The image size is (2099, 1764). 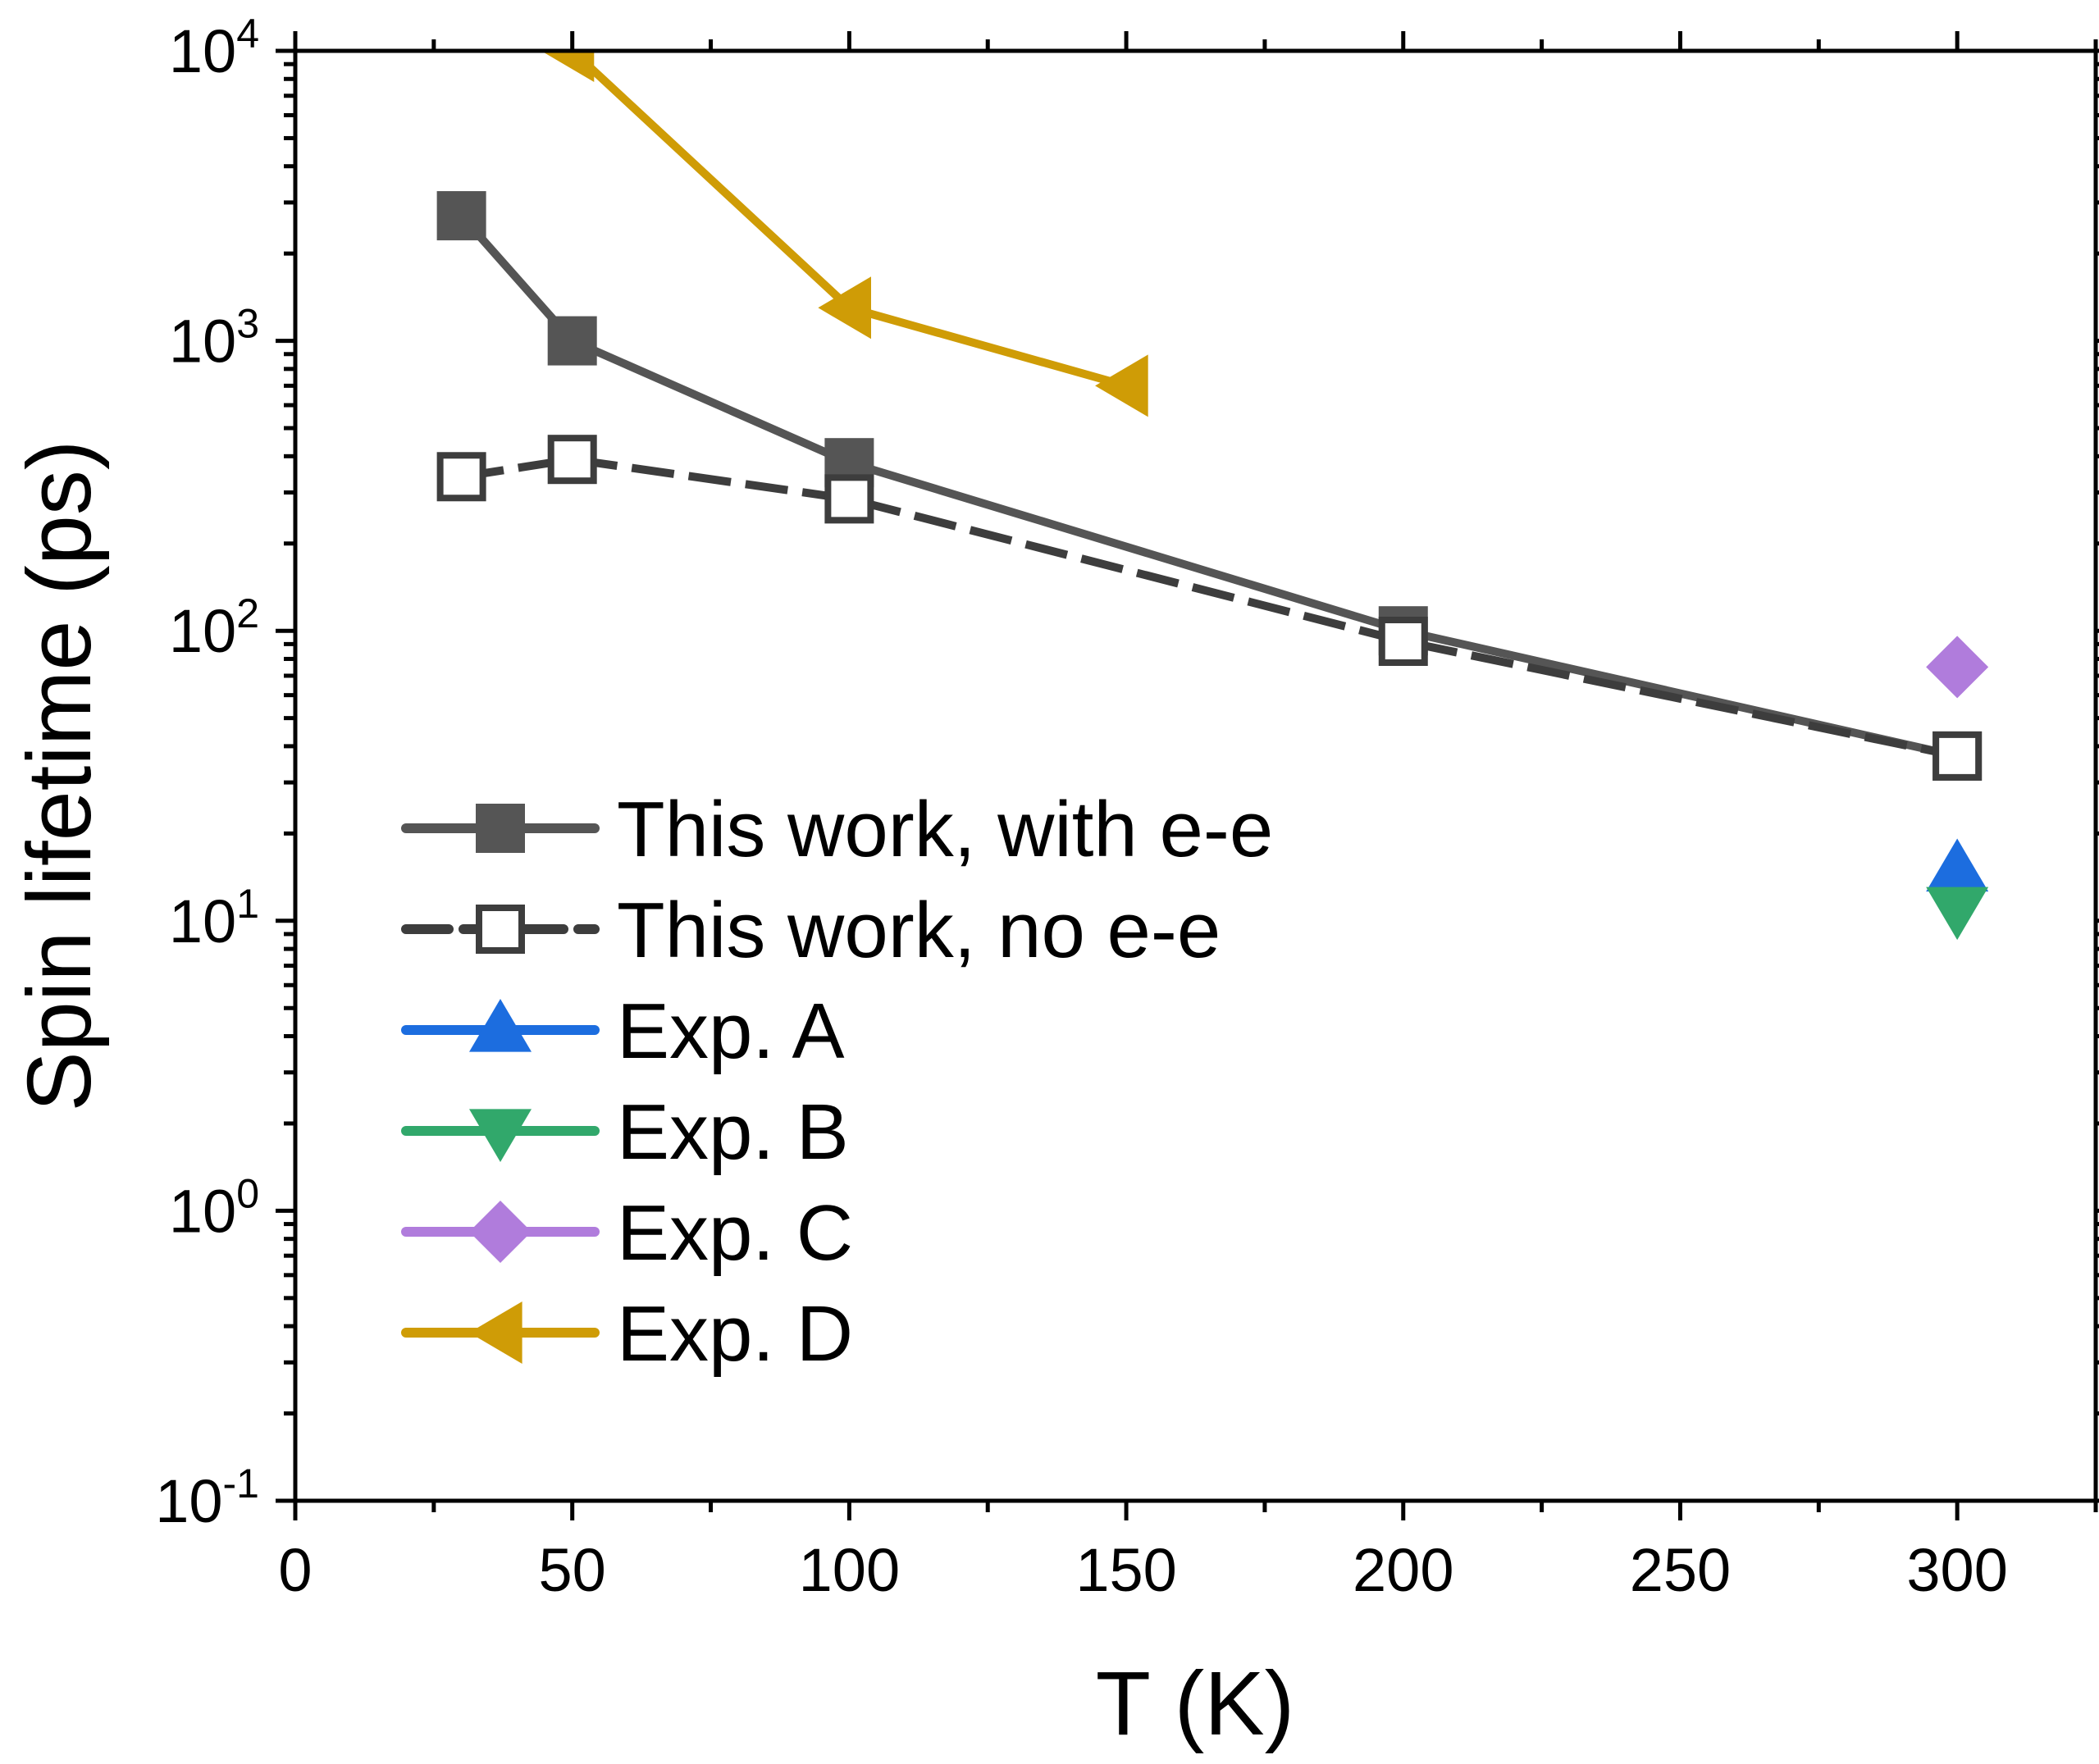 What do you see at coordinates (572, 1570) in the screenshot?
I see `x-tick-label: 50` at bounding box center [572, 1570].